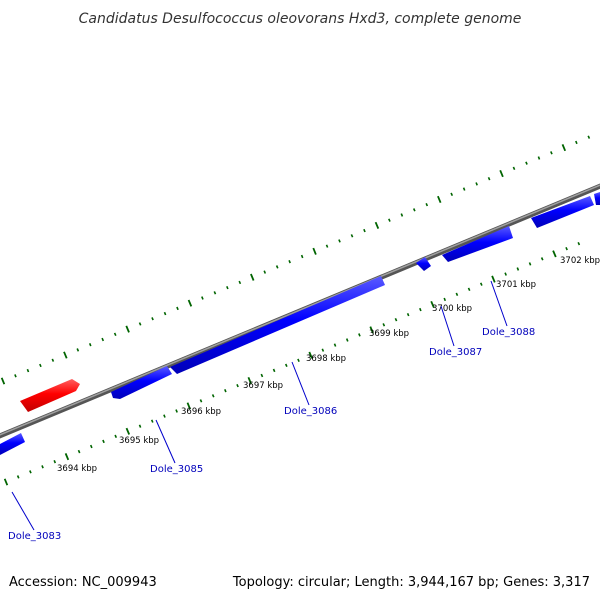 This screenshot has height=600, width=600. Describe the element at coordinates (389, 334) in the screenshot. I see `kbp-label: 3699 kbp` at that location.